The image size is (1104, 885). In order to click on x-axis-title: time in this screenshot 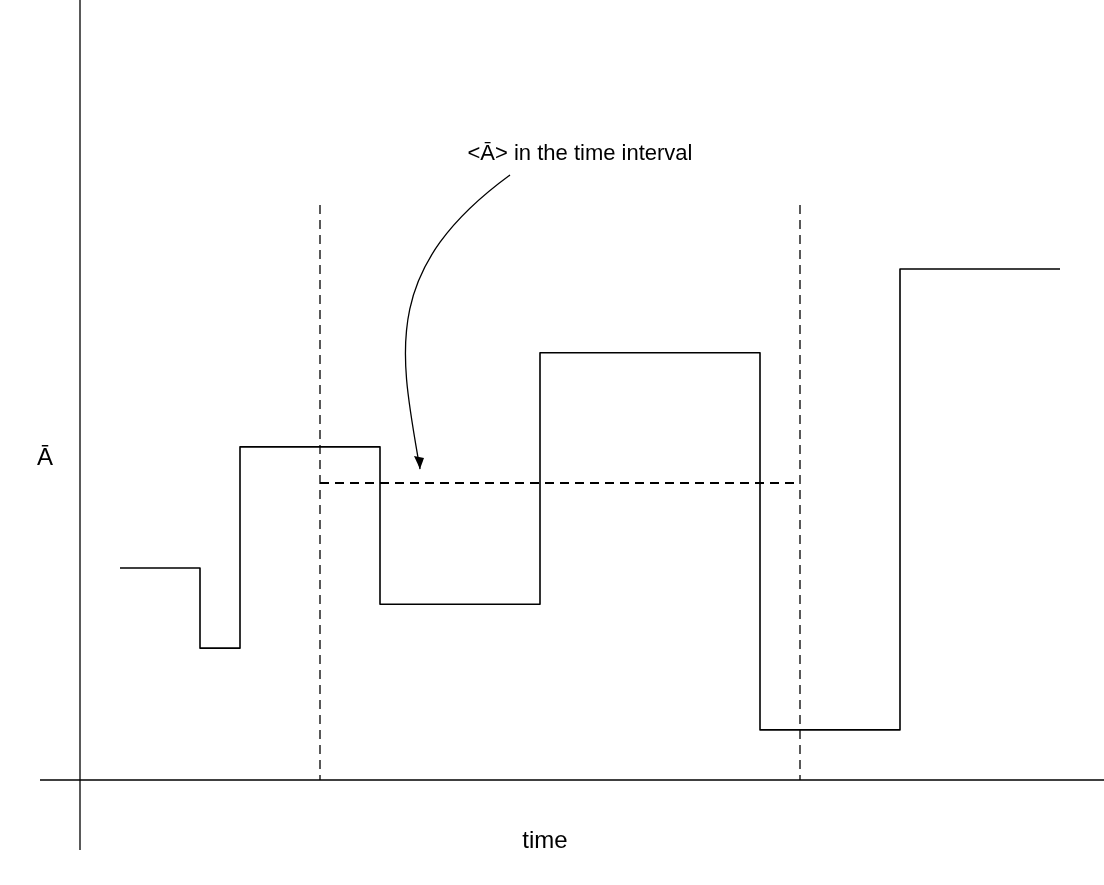, I will do `click(545, 839)`.